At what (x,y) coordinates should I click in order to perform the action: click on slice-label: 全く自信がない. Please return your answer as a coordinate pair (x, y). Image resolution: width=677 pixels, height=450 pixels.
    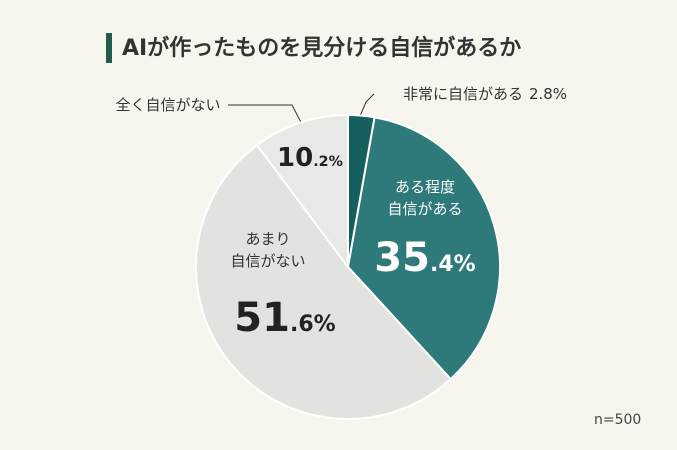
    Looking at the image, I should click on (168, 105).